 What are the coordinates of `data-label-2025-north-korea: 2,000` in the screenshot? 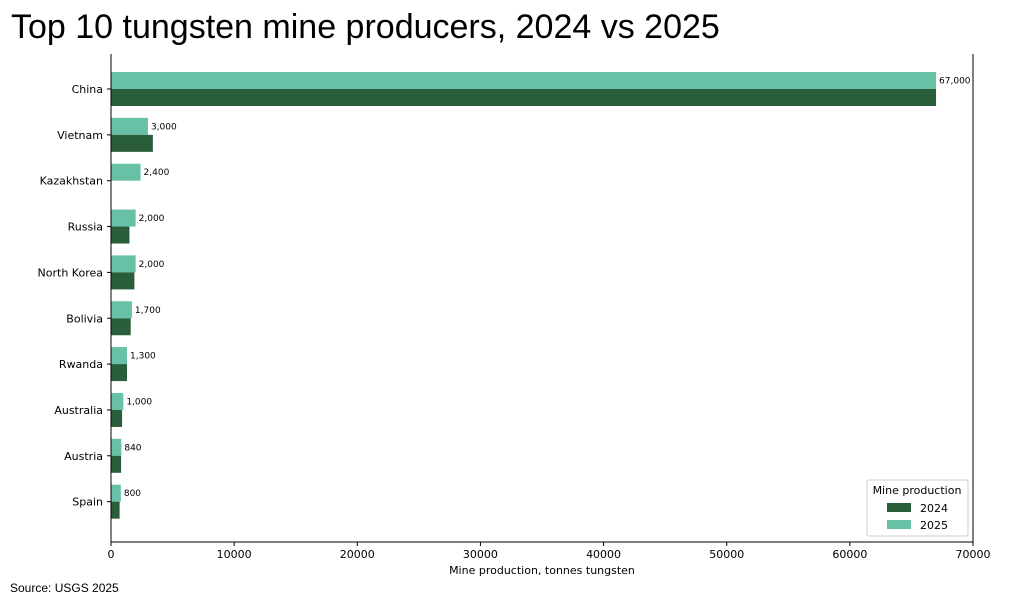 It's located at (152, 265).